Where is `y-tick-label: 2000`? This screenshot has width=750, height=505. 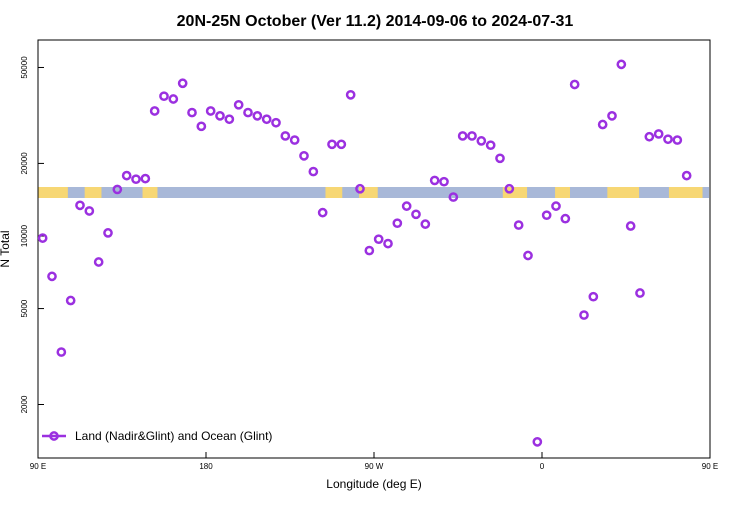 y-tick-label: 2000 is located at coordinates (24, 404).